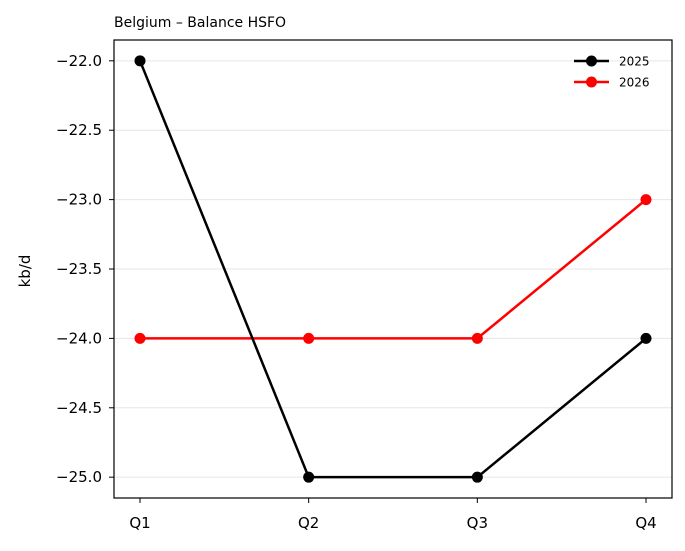 The width and height of the screenshot is (685, 551). Describe the element at coordinates (200, 23) in the screenshot. I see `chart-title: Belgium – Balance HSFO` at that location.